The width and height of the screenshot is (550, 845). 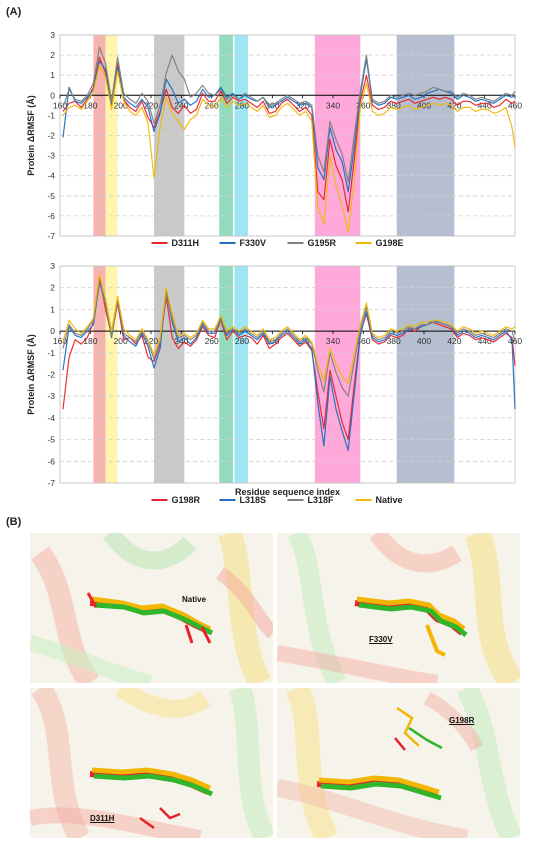 What do you see at coordinates (289, 114) in the screenshot?
I see `series-line-g195r` at bounding box center [289, 114].